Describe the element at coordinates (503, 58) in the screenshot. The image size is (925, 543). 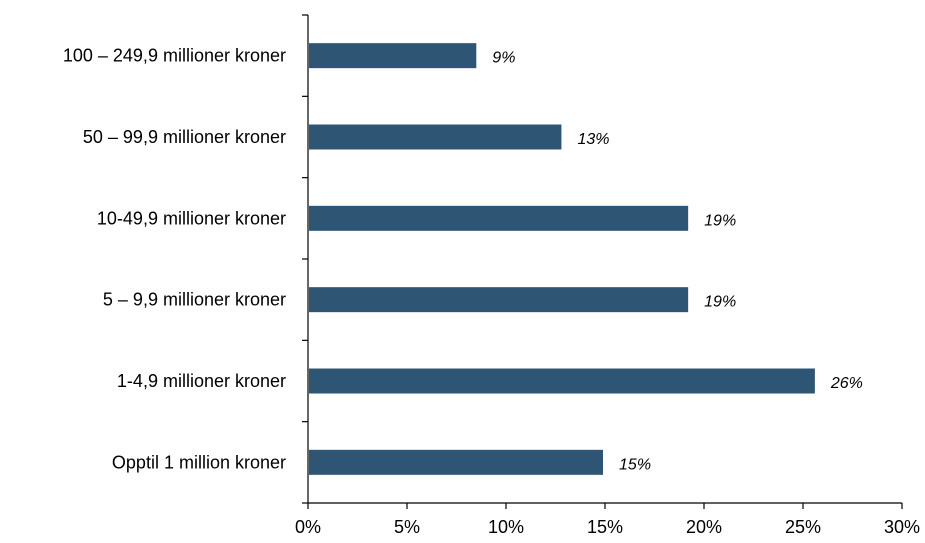
I see `data-label: 9%` at that location.